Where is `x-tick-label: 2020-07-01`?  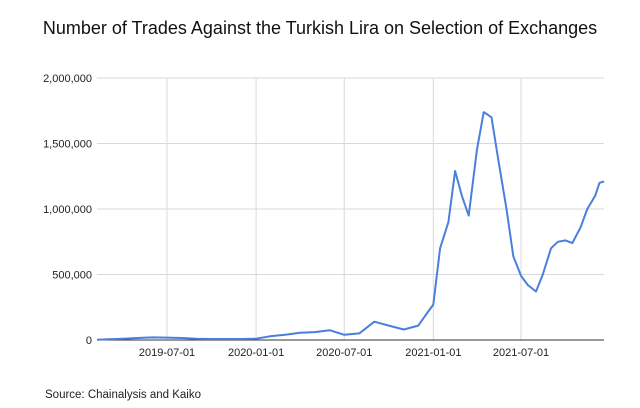
x-tick-label: 2020-07-01 is located at coordinates (344, 353).